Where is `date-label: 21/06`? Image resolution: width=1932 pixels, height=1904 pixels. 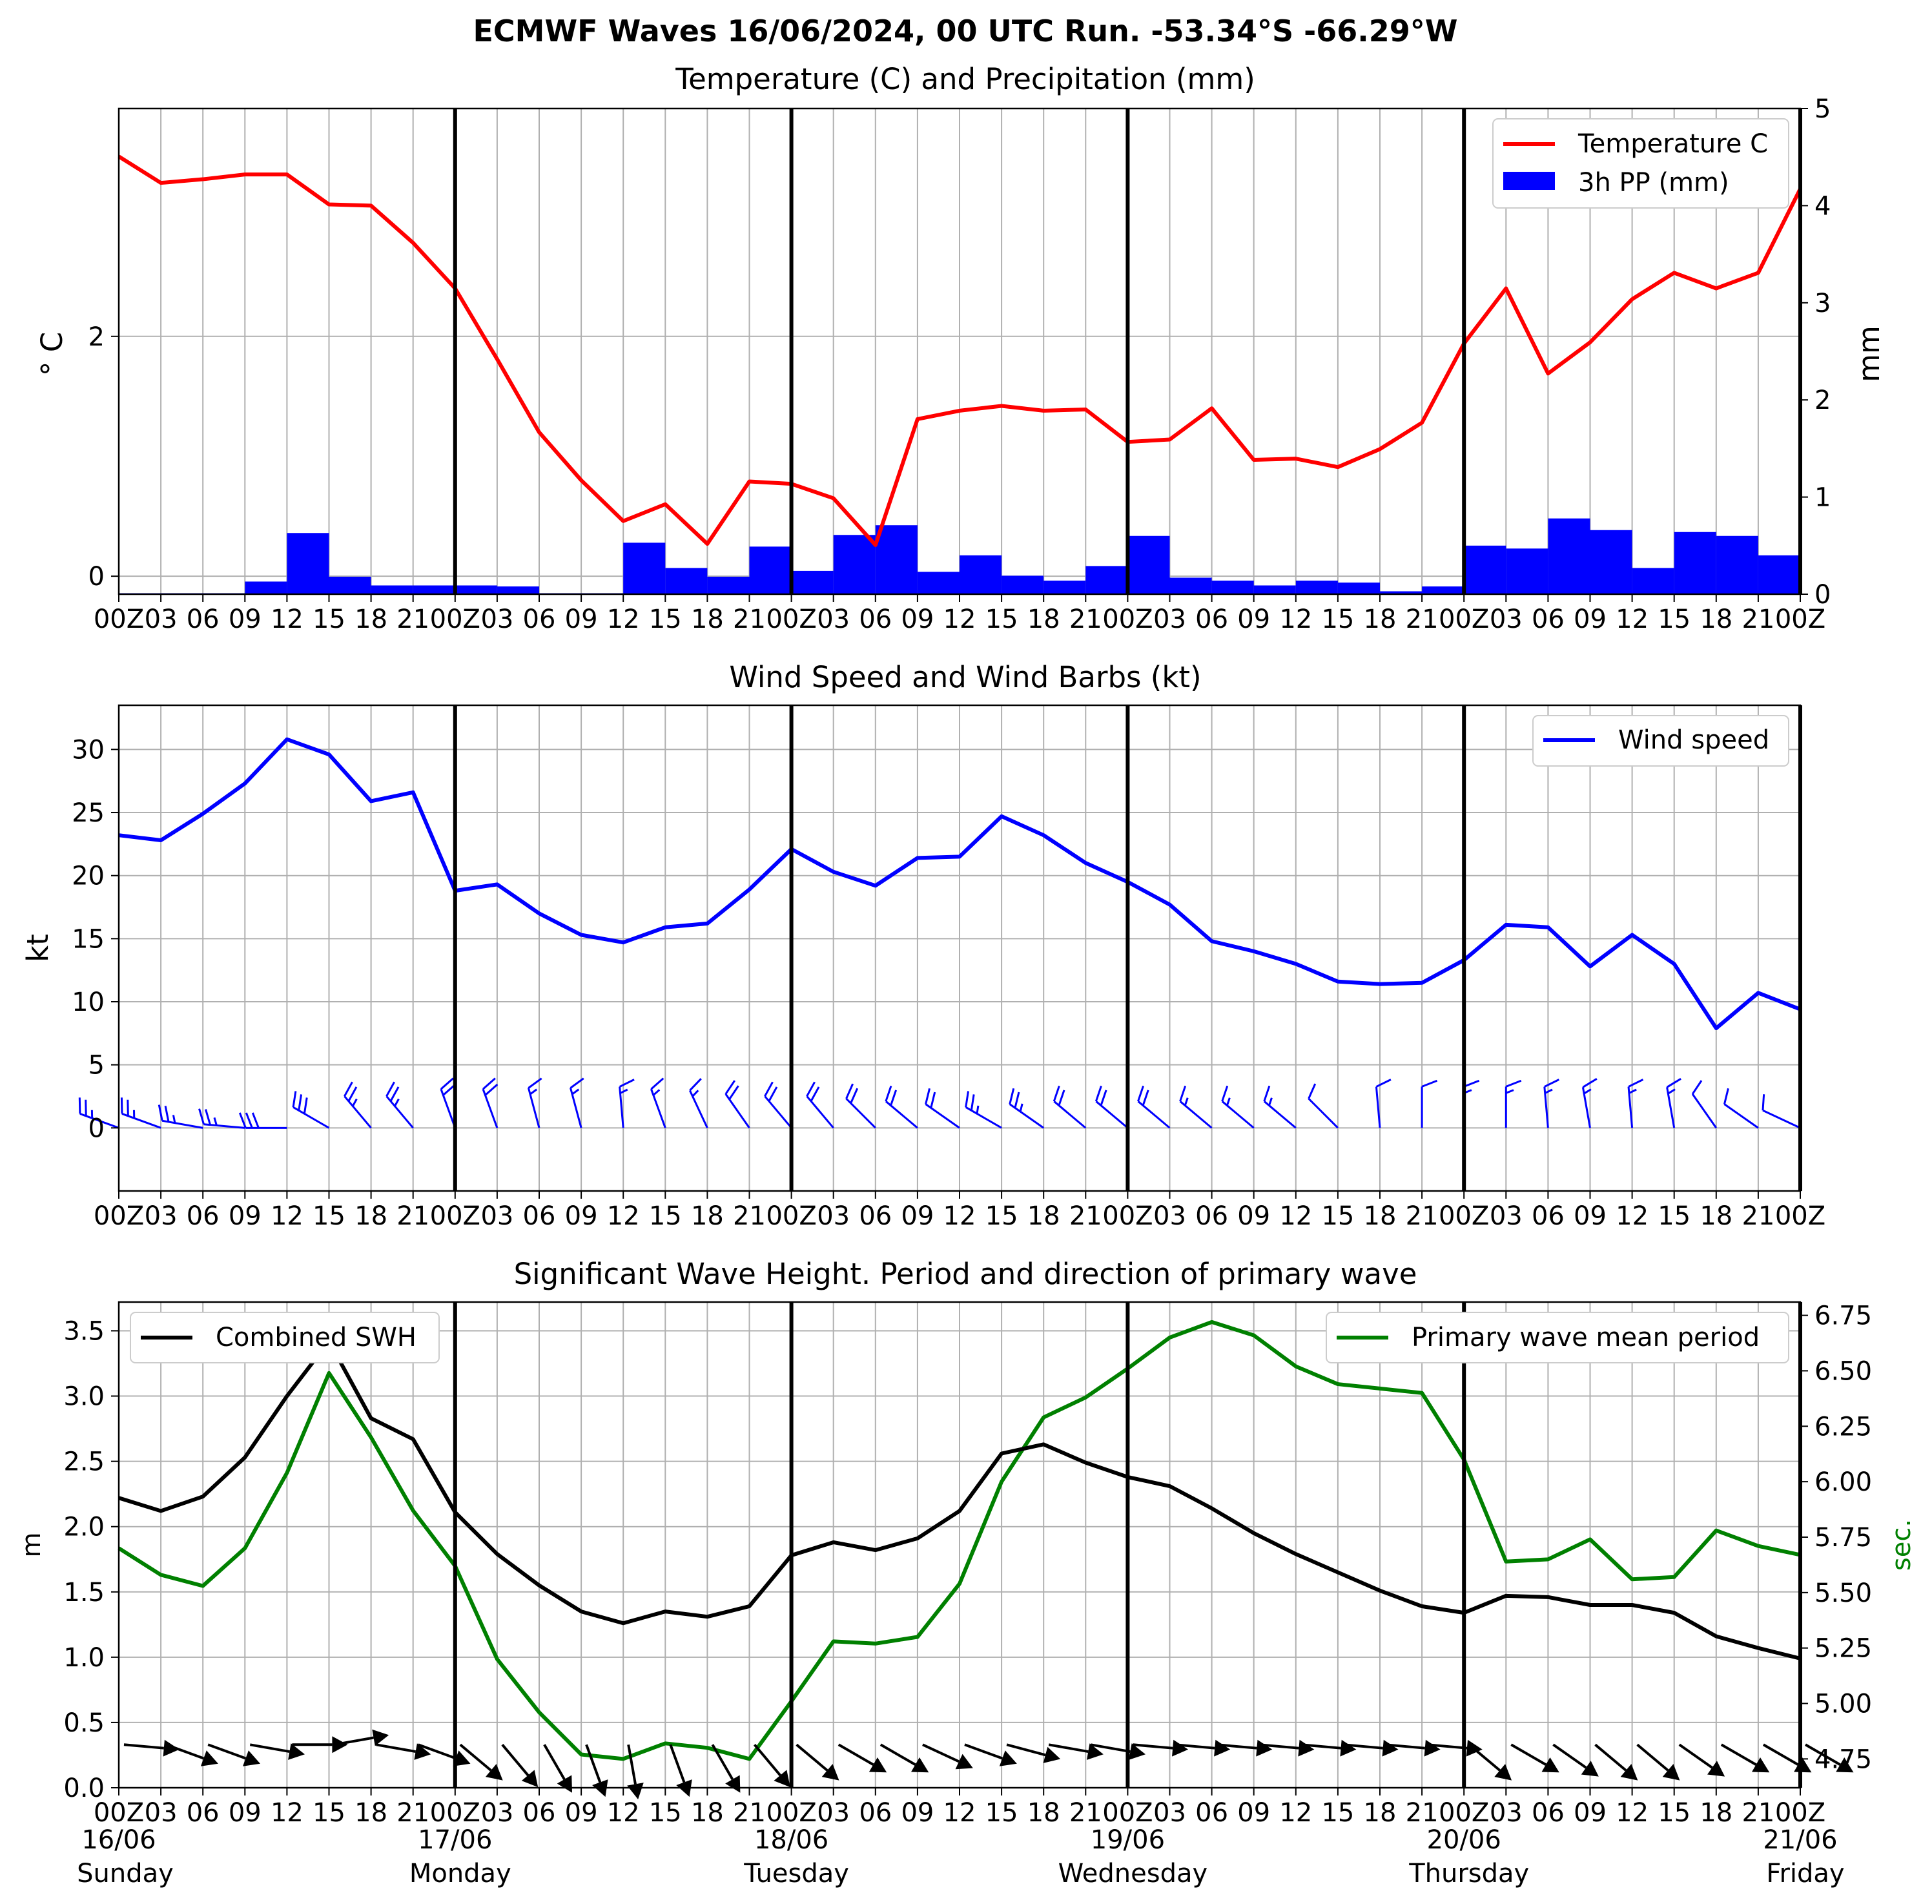 date-label: 21/06 is located at coordinates (1800, 1840).